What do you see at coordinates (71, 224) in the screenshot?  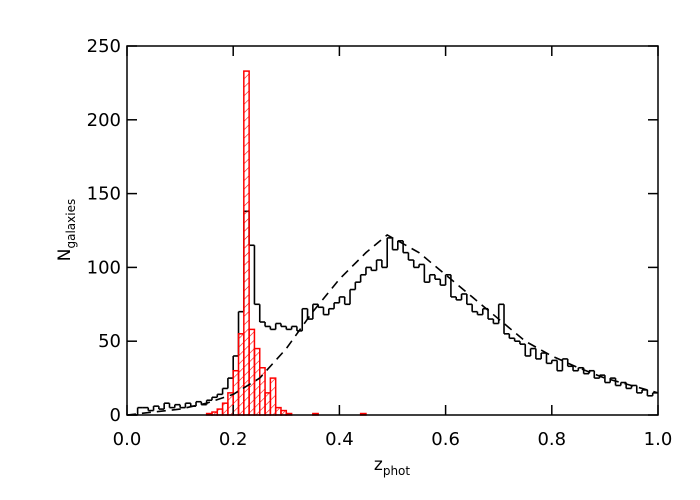 I see `y-label-sub: galaxies` at bounding box center [71, 224].